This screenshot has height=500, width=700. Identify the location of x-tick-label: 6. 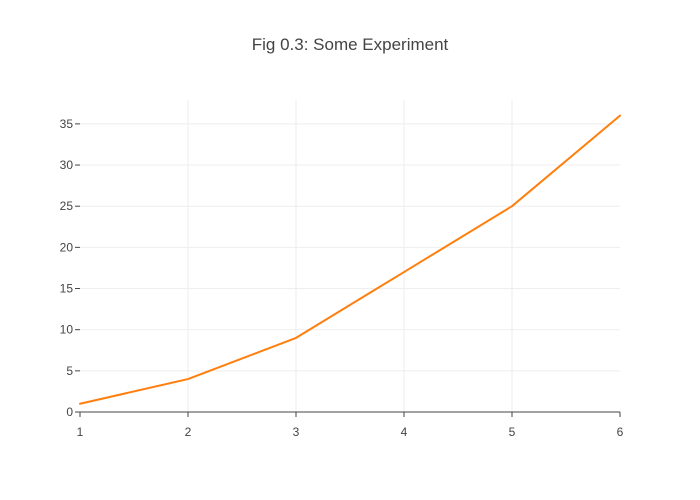
(620, 432).